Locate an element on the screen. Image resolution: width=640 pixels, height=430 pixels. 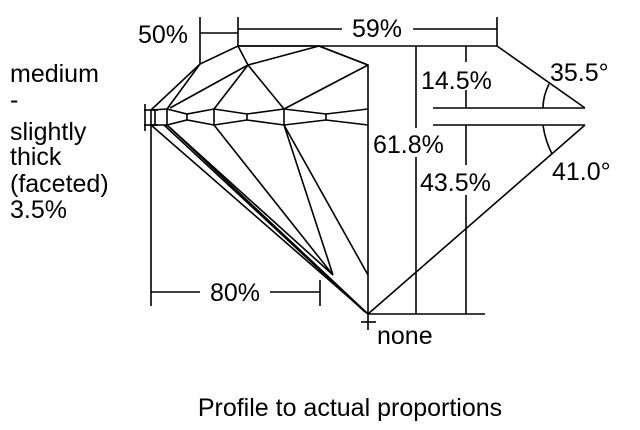
crown-angle-arc is located at coordinates (546, 96).